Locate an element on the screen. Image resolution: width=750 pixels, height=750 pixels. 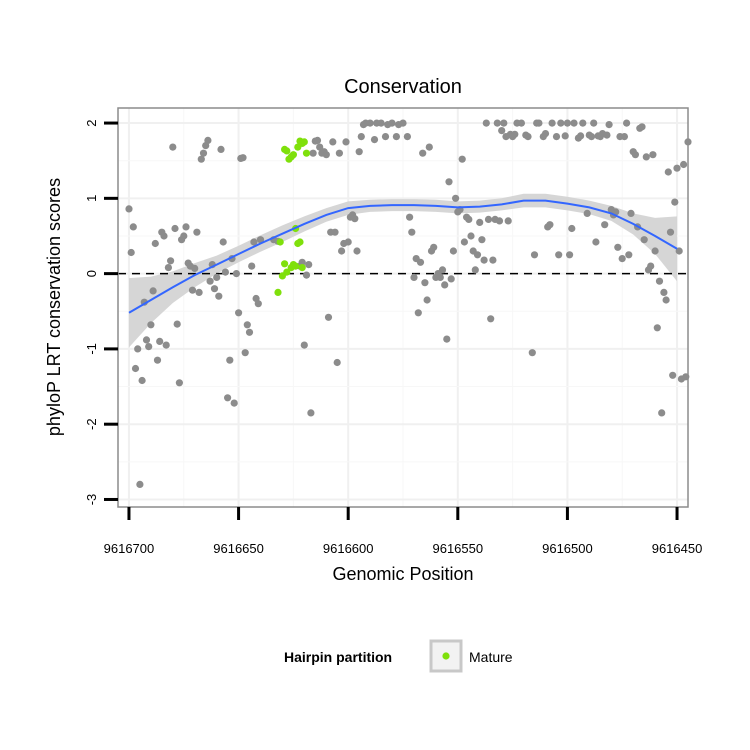
y-axis-title: phyloP LRT conservation scores is located at coordinates (54, 307).